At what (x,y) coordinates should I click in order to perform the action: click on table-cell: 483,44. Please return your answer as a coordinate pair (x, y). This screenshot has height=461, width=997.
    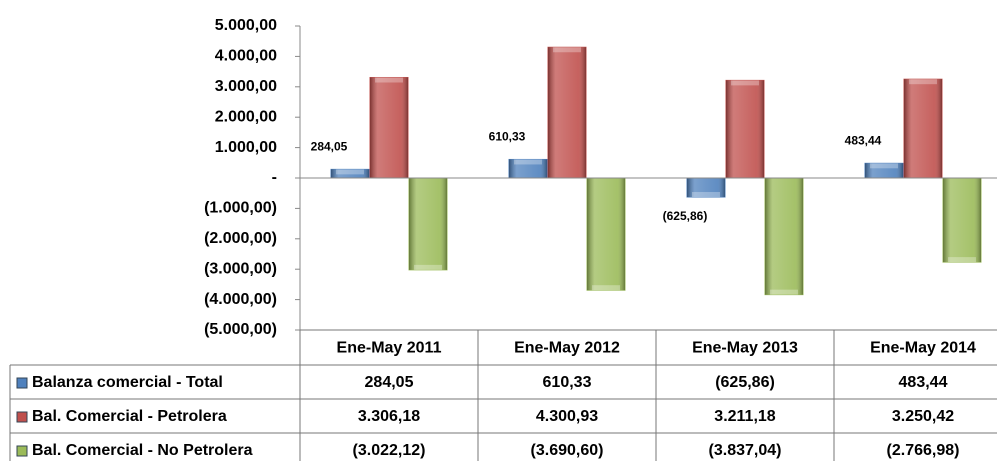
    Looking at the image, I should click on (923, 382).